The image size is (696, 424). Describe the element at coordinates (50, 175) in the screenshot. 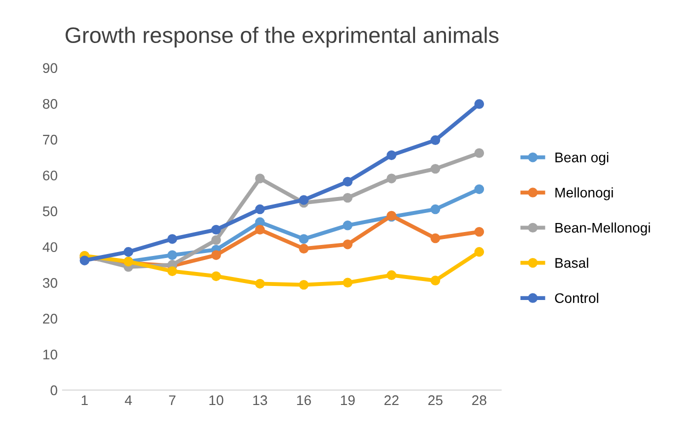

I see `y-tick-label: 60` at that location.